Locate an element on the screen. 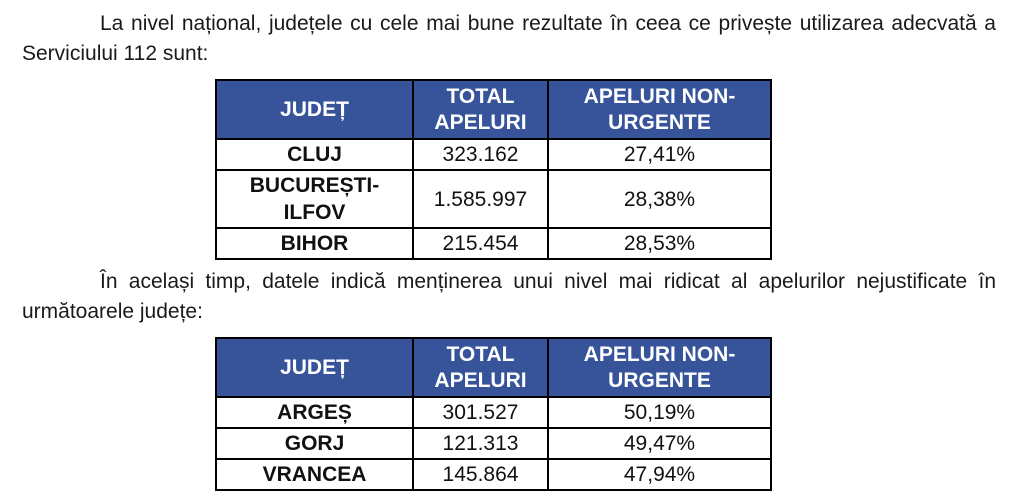 This screenshot has height=503, width=1024. table-row: GORJ 121.313 49,47% is located at coordinates (493, 443).